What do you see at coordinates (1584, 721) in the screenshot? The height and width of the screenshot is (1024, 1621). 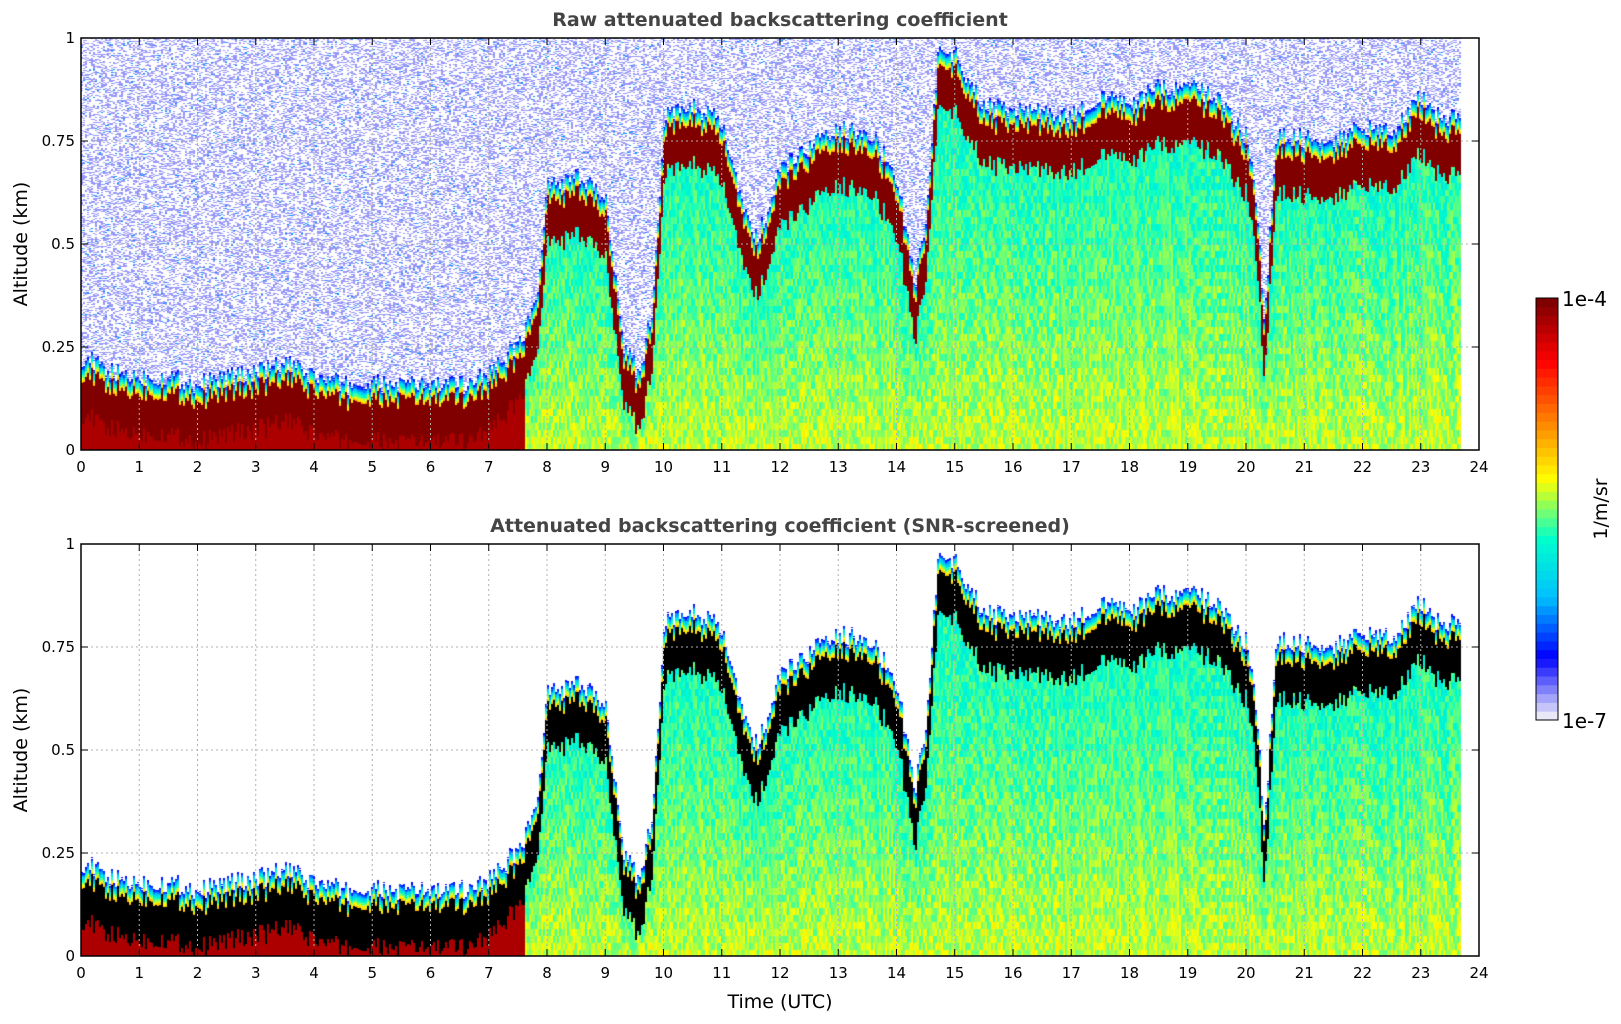 I see `colorbar-min-label: 1e-7` at bounding box center [1584, 721].